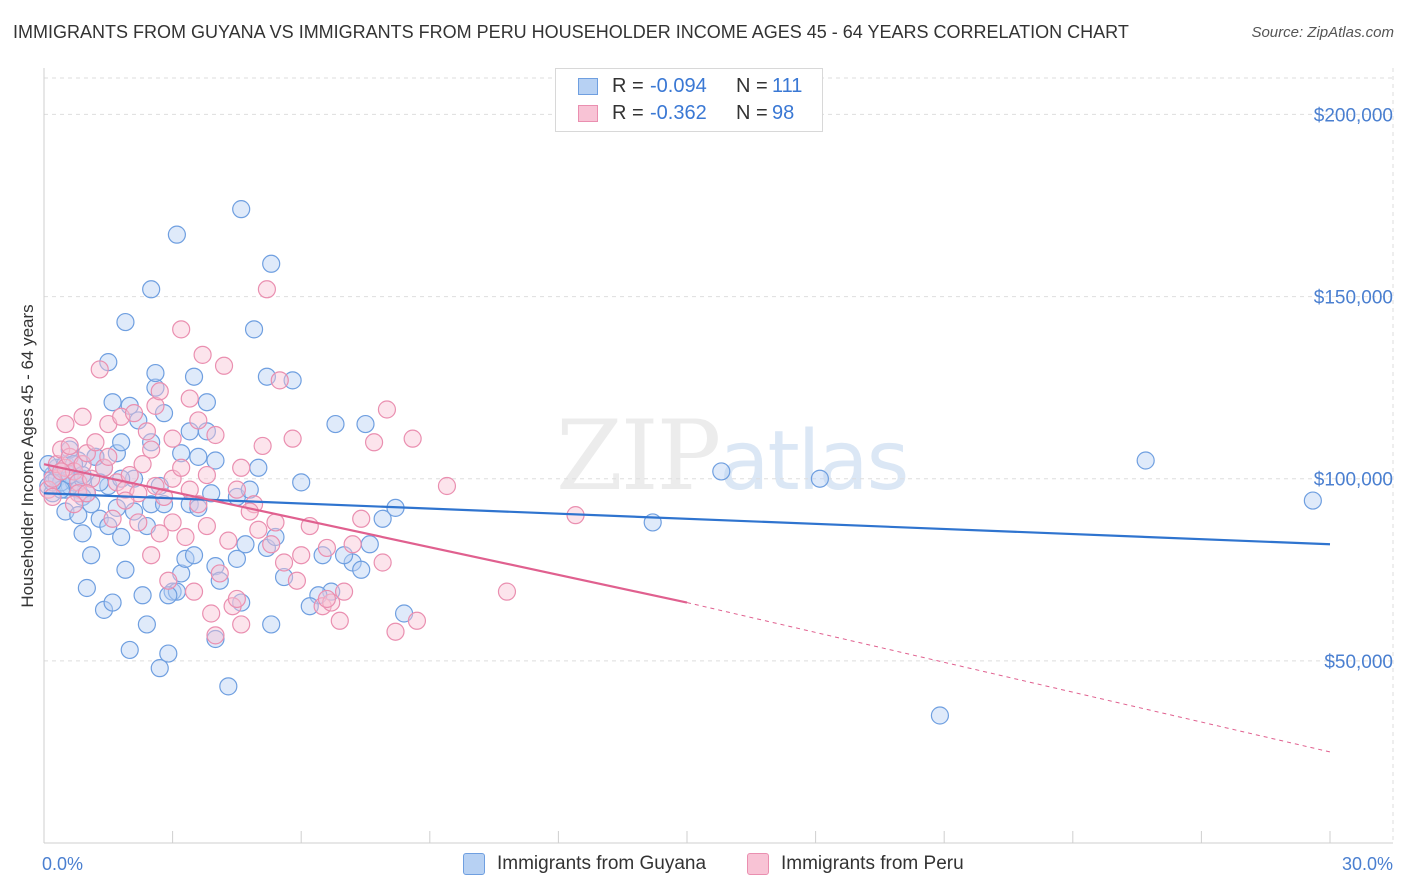 The width and height of the screenshot is (1406, 892). I want to click on legend-label: Immigrants from Guyana, so click(602, 863).